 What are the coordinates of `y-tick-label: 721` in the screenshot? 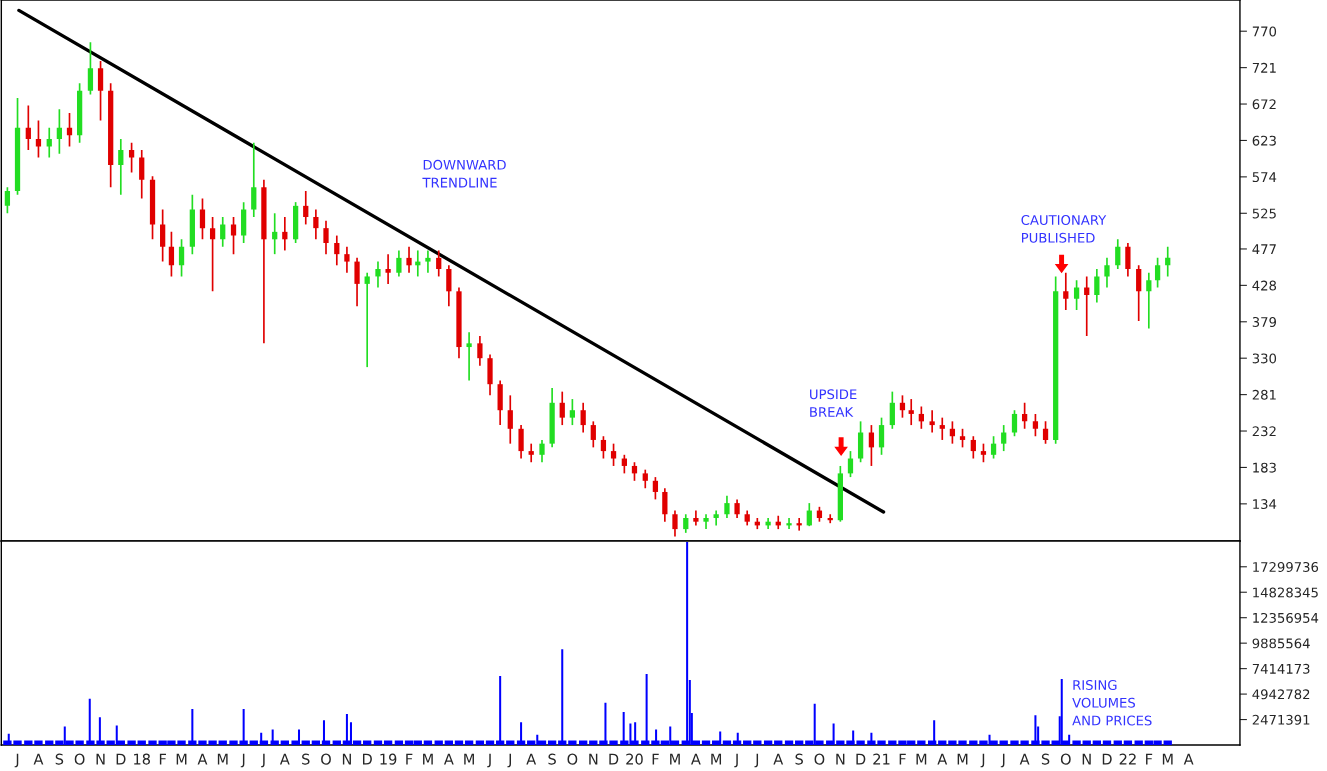 It's located at (1264, 67).